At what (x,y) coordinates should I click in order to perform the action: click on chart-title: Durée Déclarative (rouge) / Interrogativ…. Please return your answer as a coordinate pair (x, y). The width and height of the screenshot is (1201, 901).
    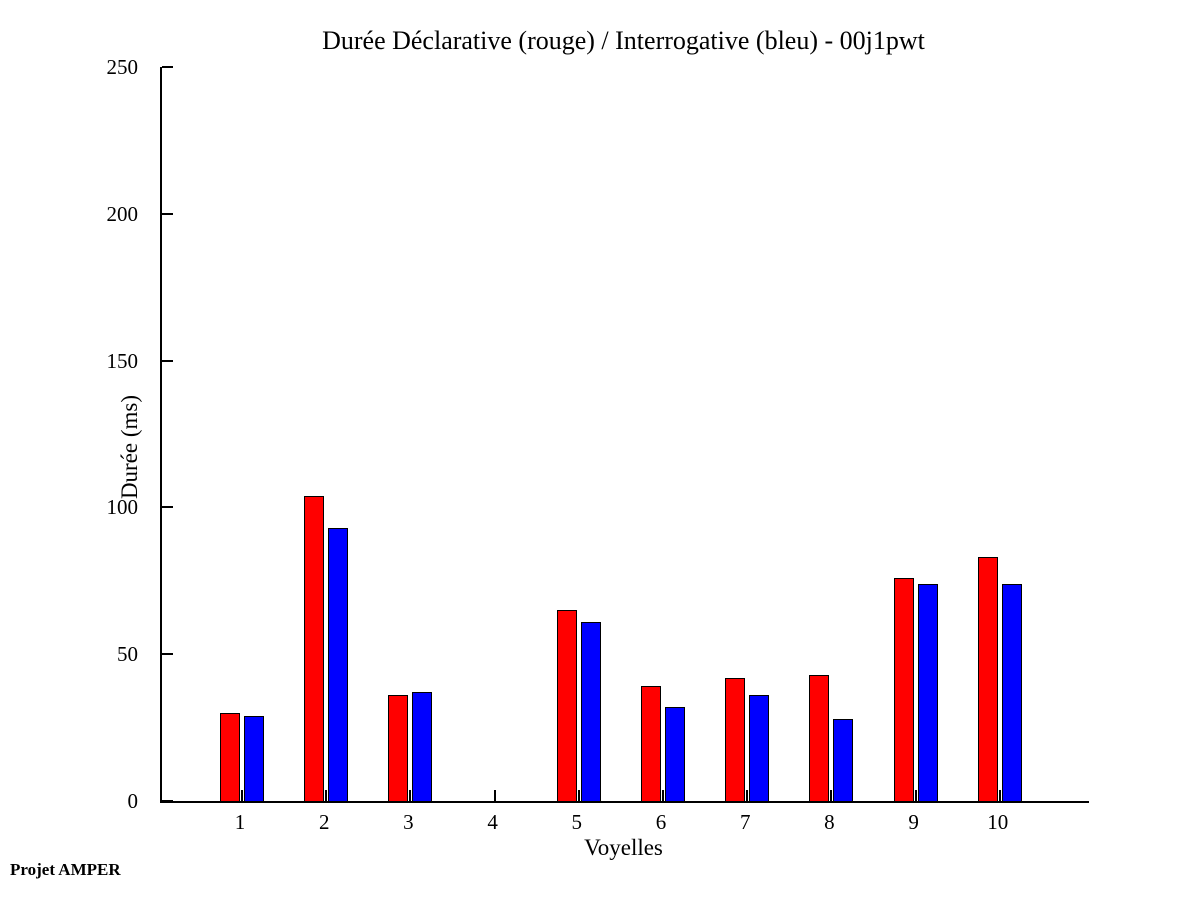
    Looking at the image, I should click on (623, 40).